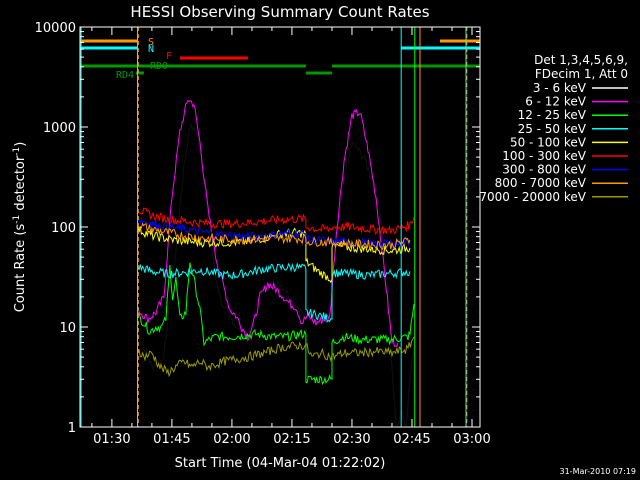 The height and width of the screenshot is (480, 640). Describe the element at coordinates (411, 439) in the screenshot. I see `x-tick-label: 02:45` at that location.